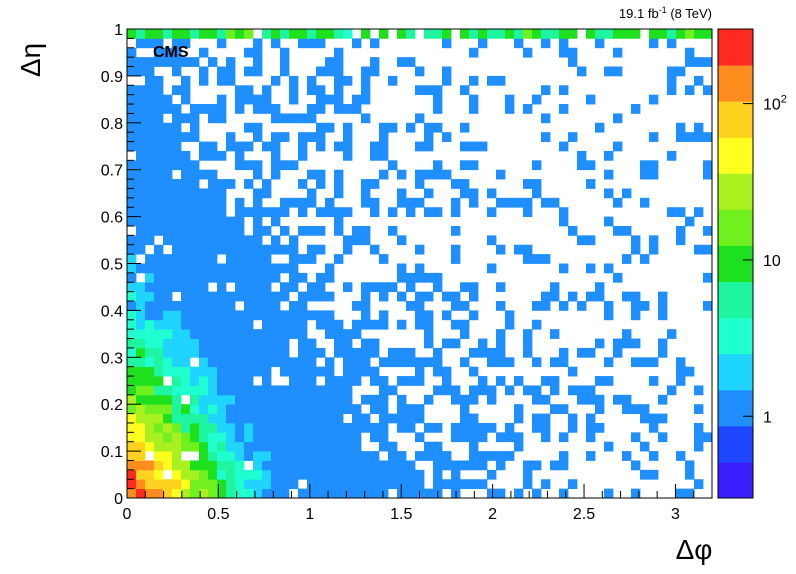 The width and height of the screenshot is (796, 574). I want to click on color-band, so click(735, 408).